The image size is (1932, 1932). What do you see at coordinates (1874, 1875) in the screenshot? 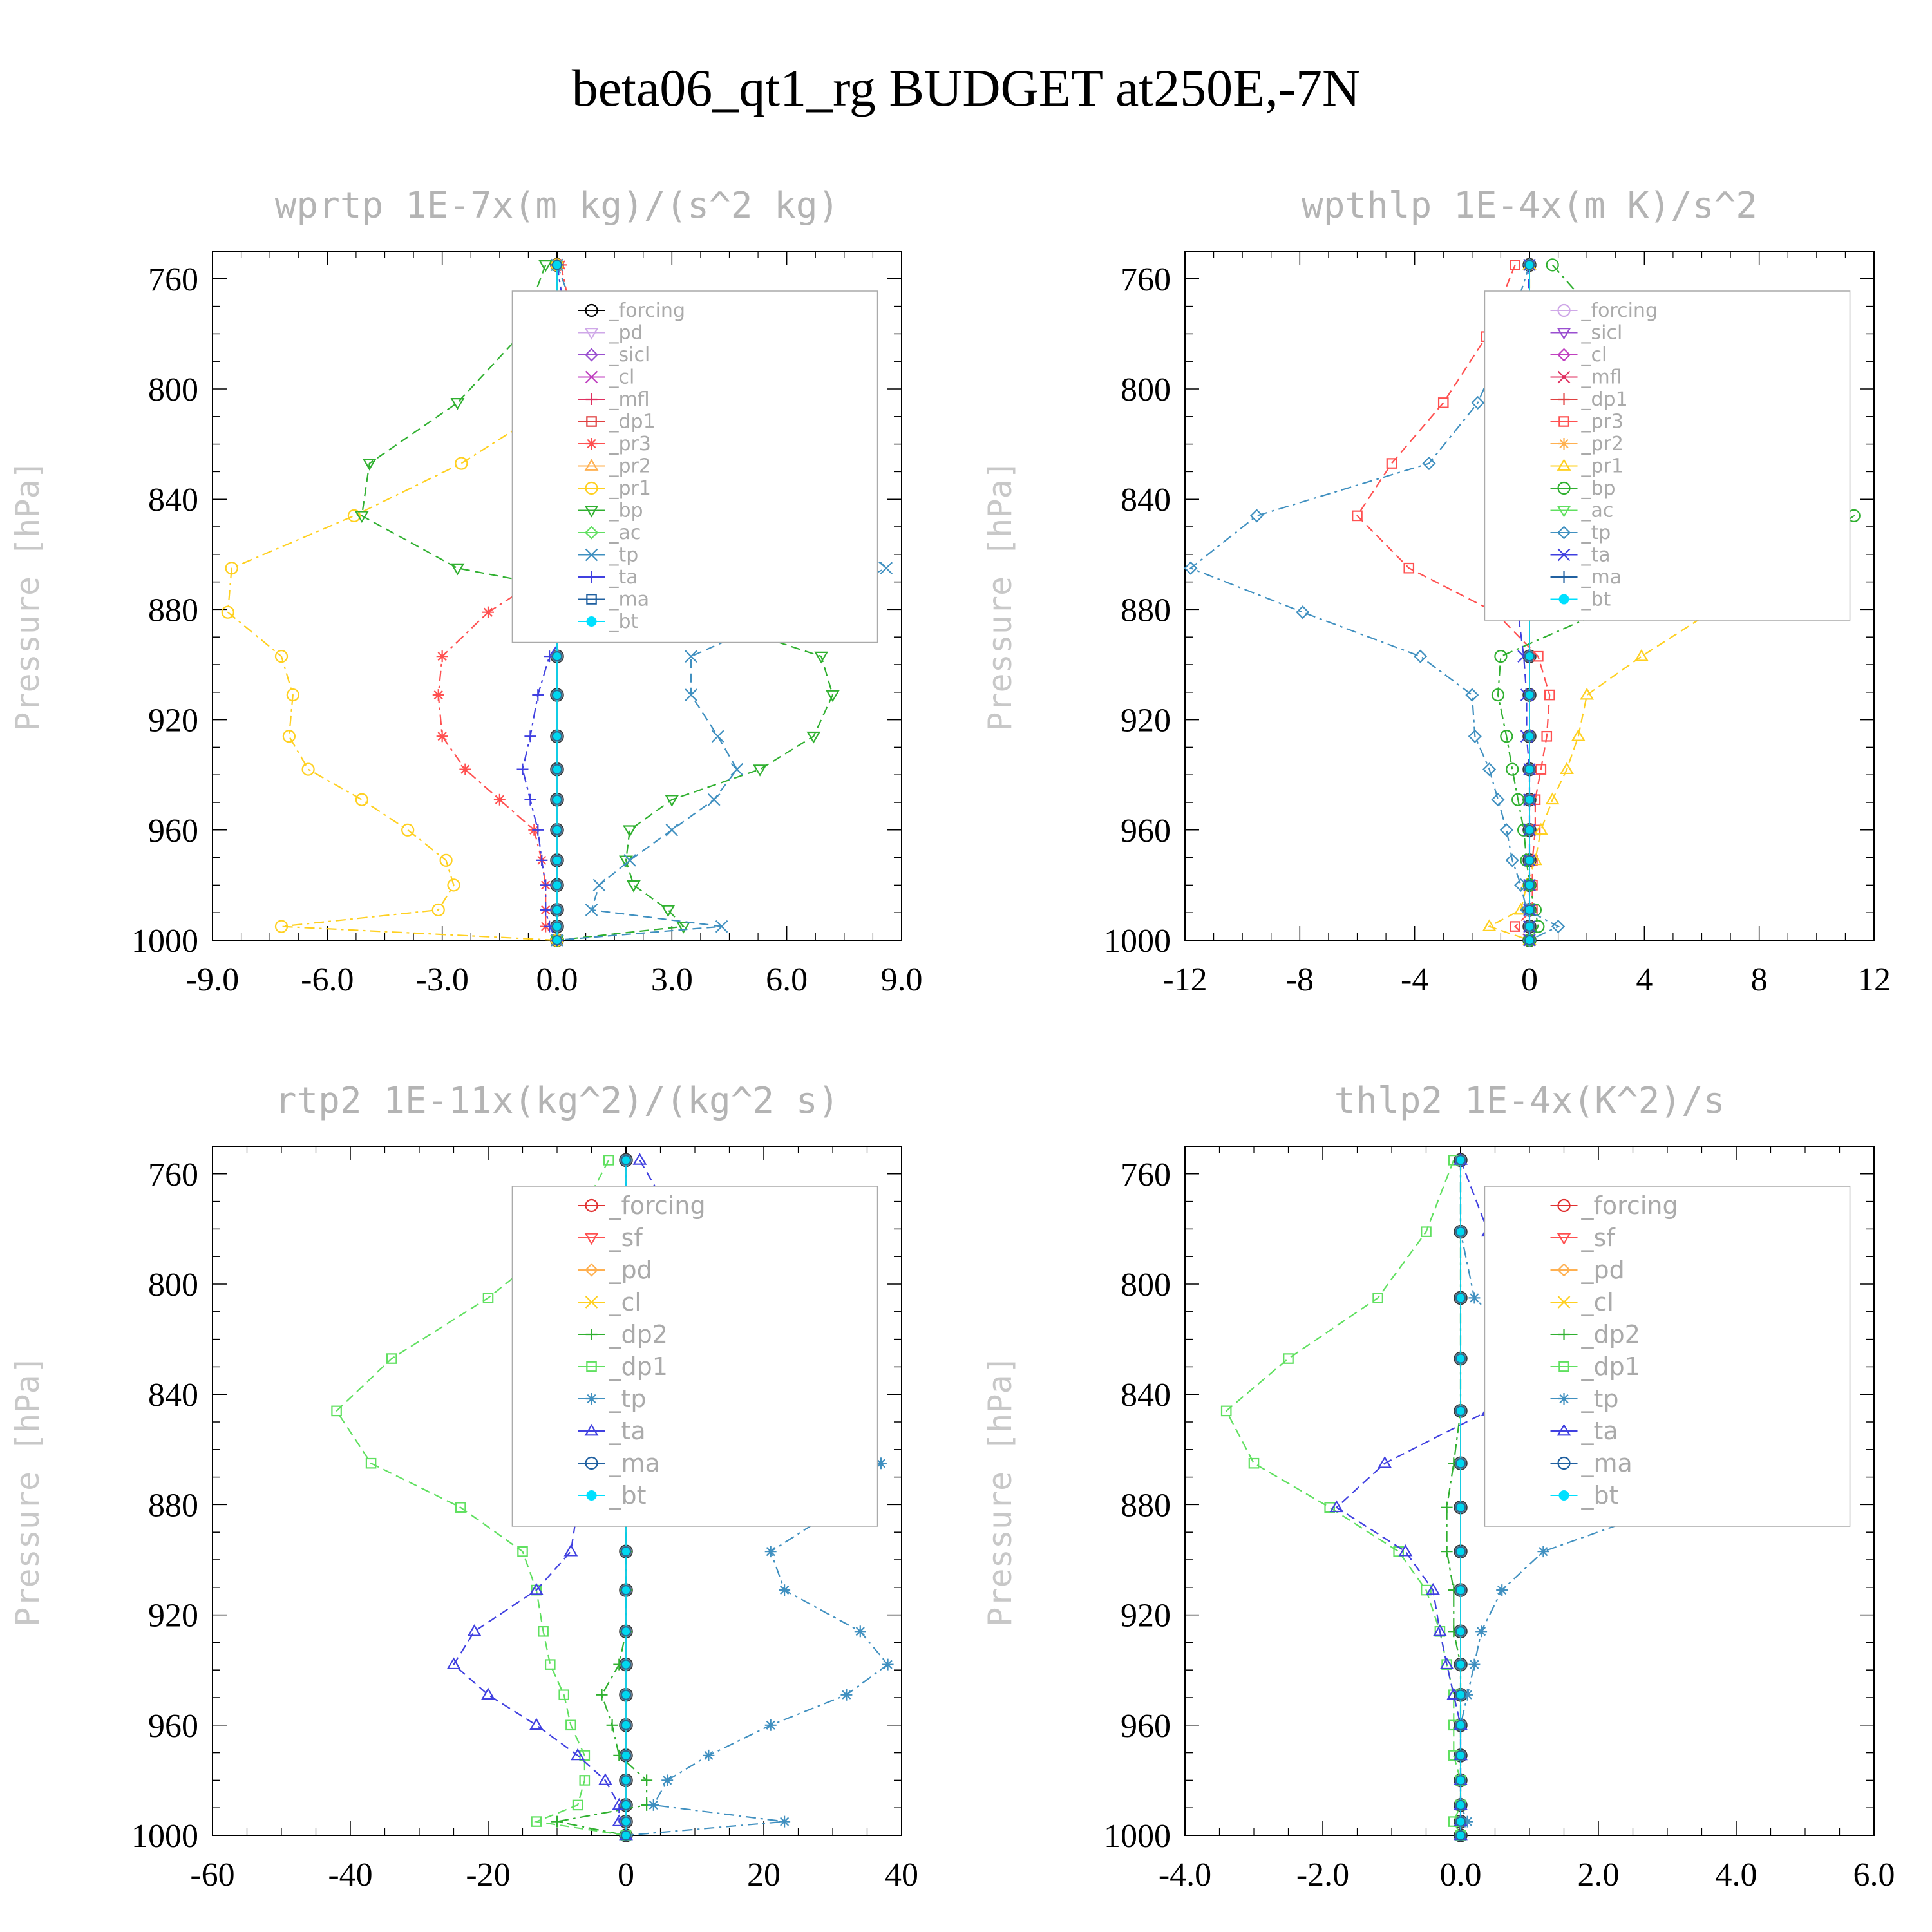
I see `x-tick-label: 6.0` at bounding box center [1874, 1875].